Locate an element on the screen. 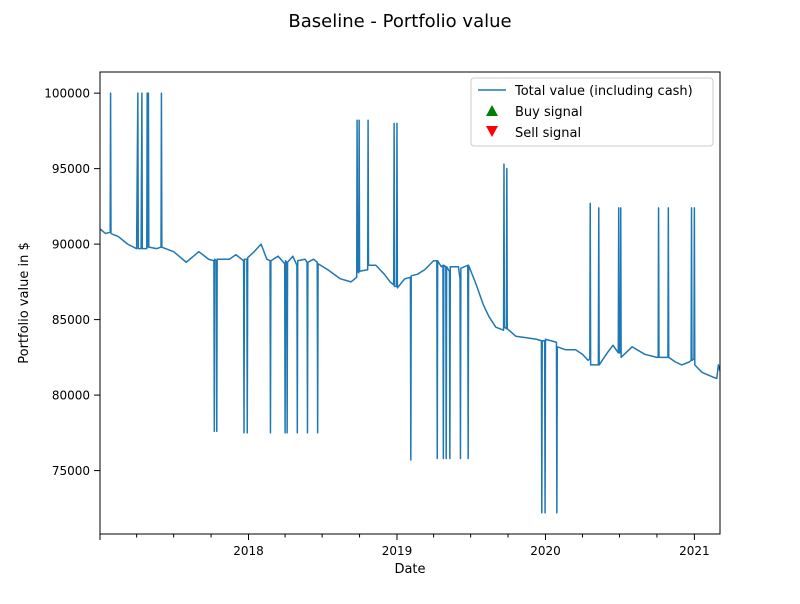  x-axis: 2018 2019 2020 2021 is located at coordinates (404, 546).